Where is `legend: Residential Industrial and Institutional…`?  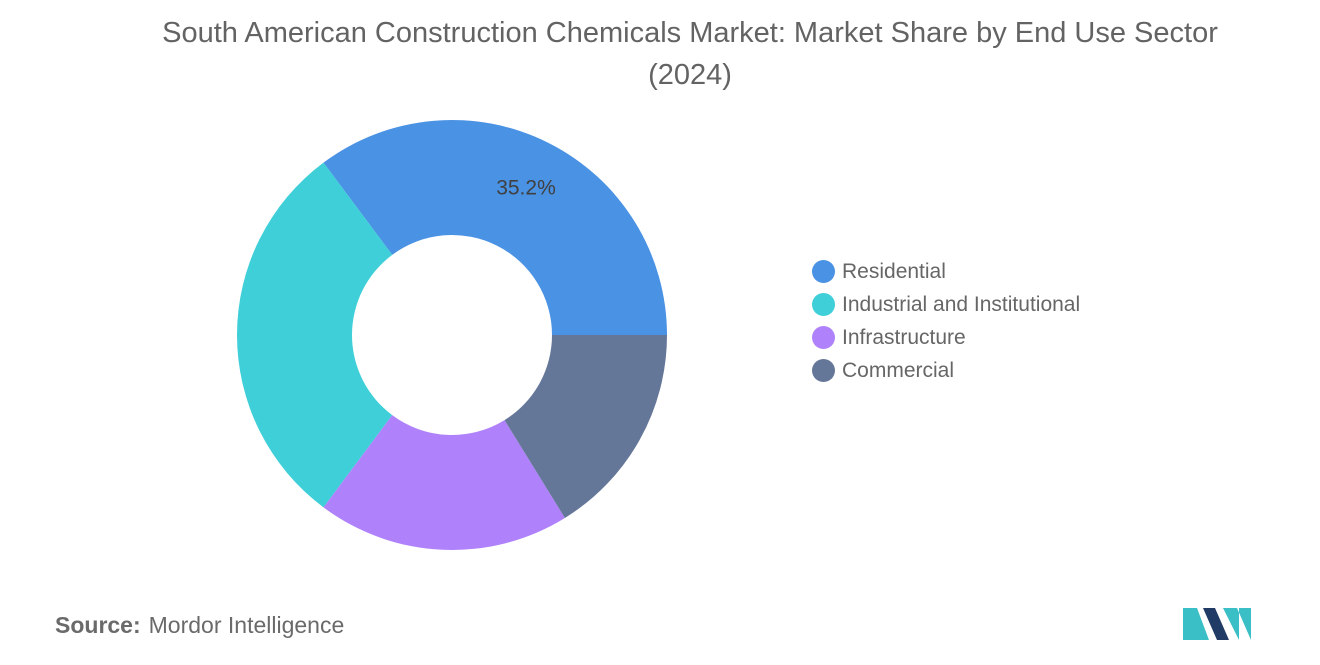
legend: Residential Industrial and Institutional… is located at coordinates (946, 321).